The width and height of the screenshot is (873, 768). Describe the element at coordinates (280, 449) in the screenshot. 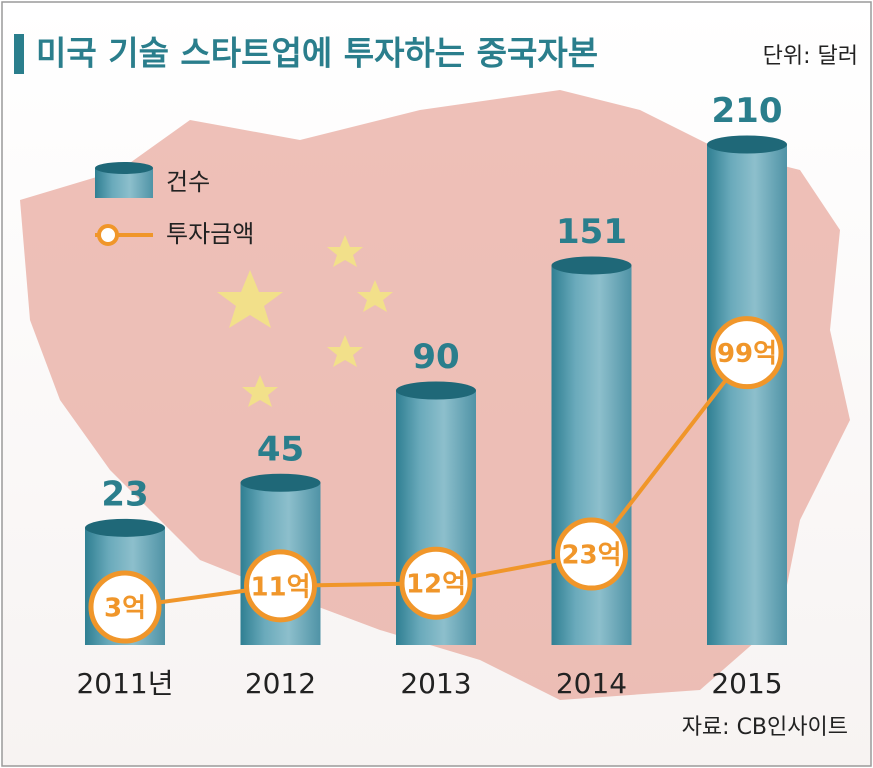

I see `bar-value-label: 45` at that location.